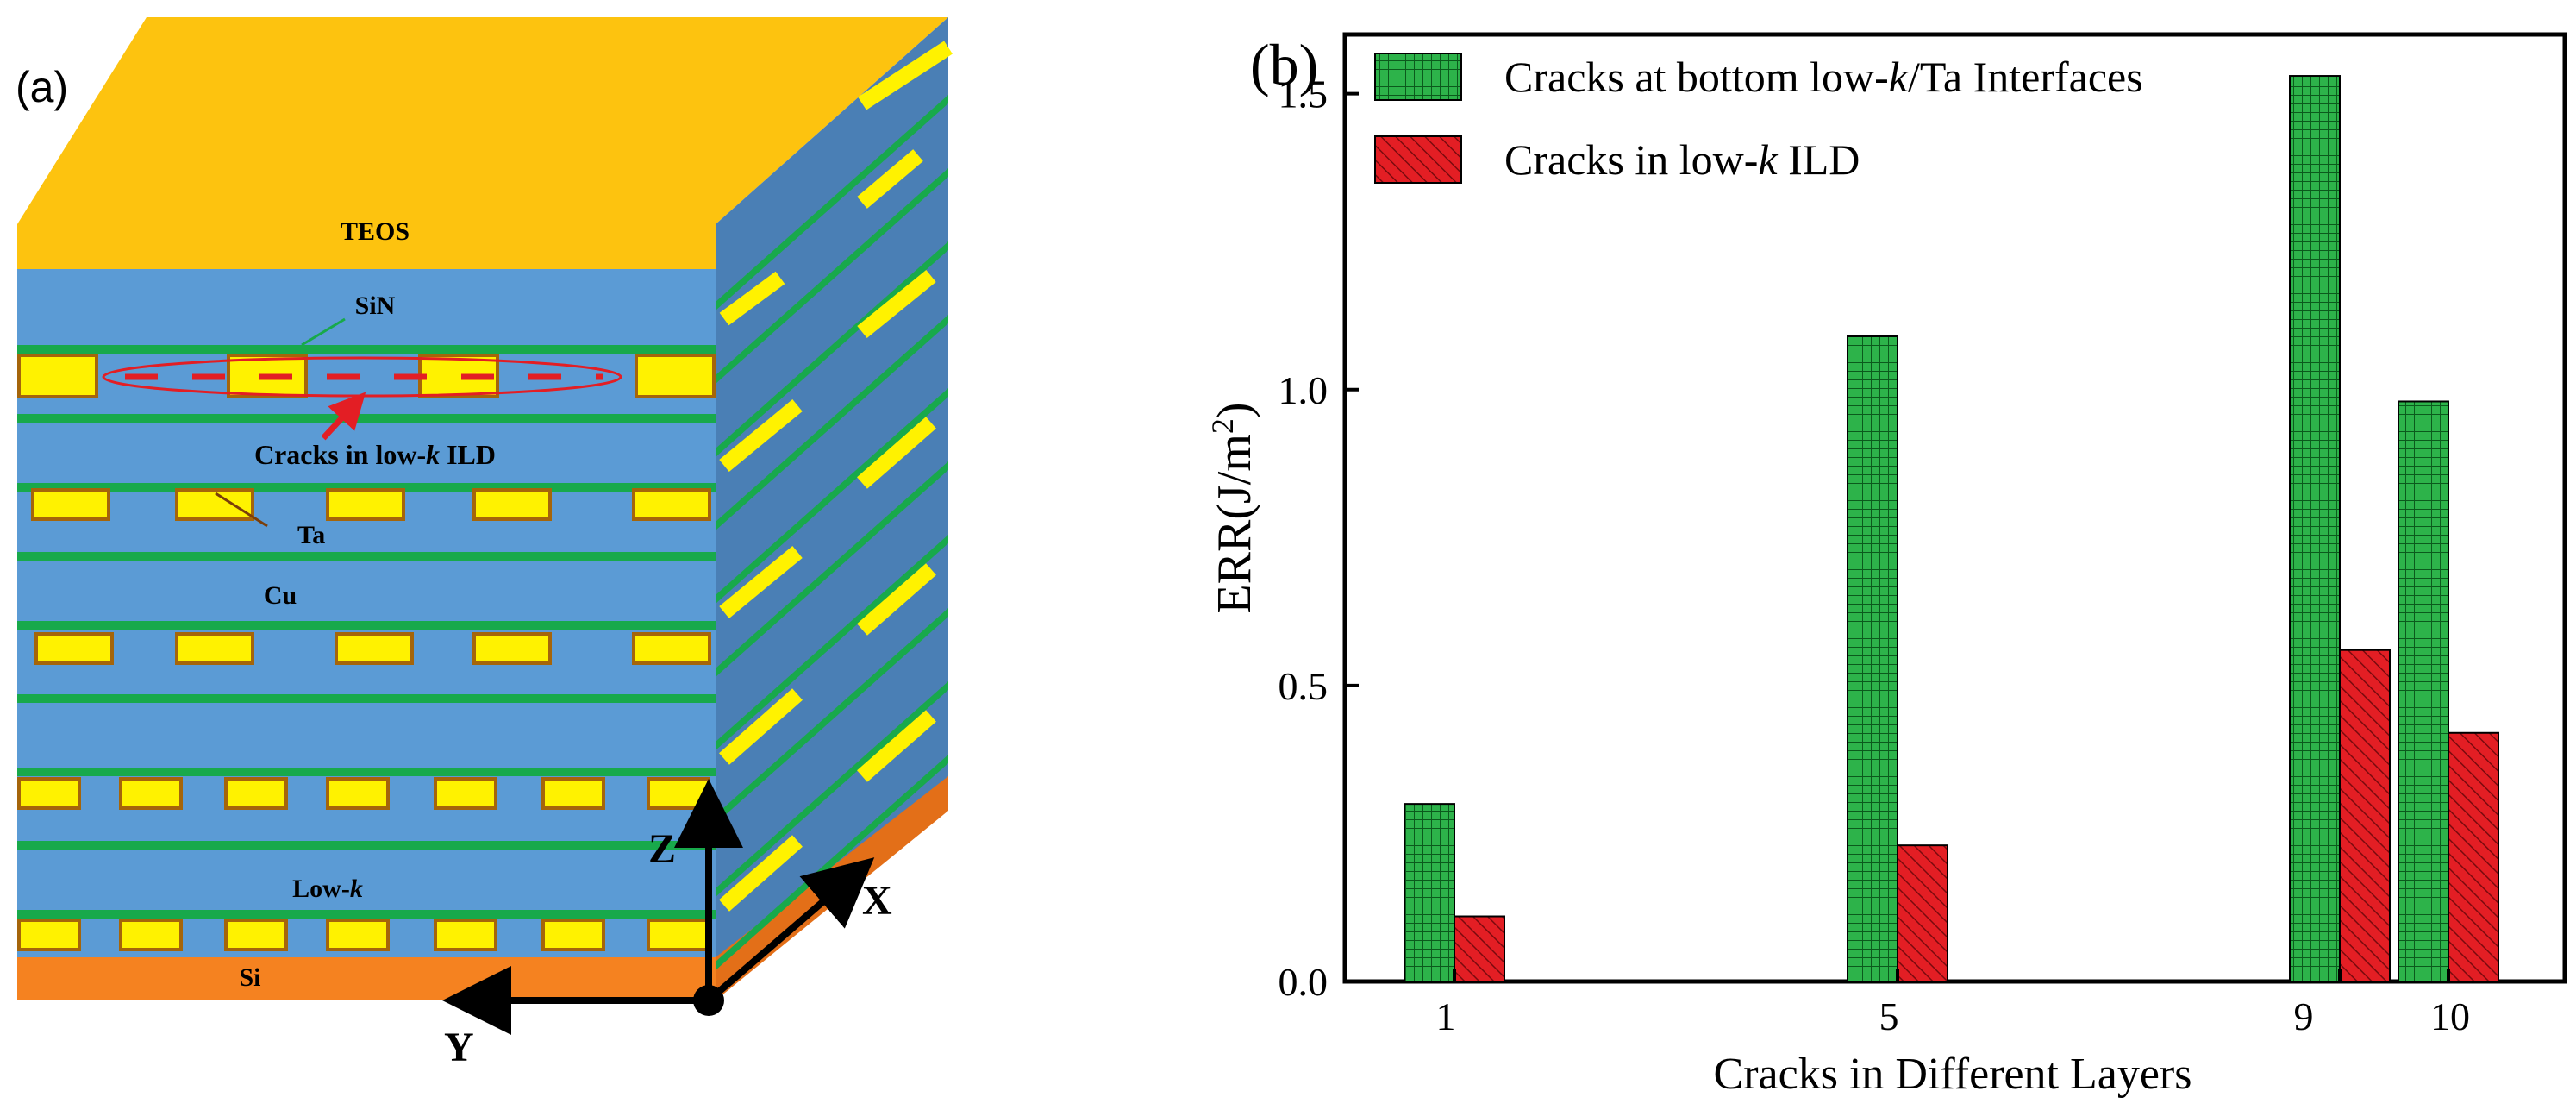 The width and height of the screenshot is (2576, 1116). Describe the element at coordinates (877, 901) in the screenshot. I see `axis-label-x: X` at that location.